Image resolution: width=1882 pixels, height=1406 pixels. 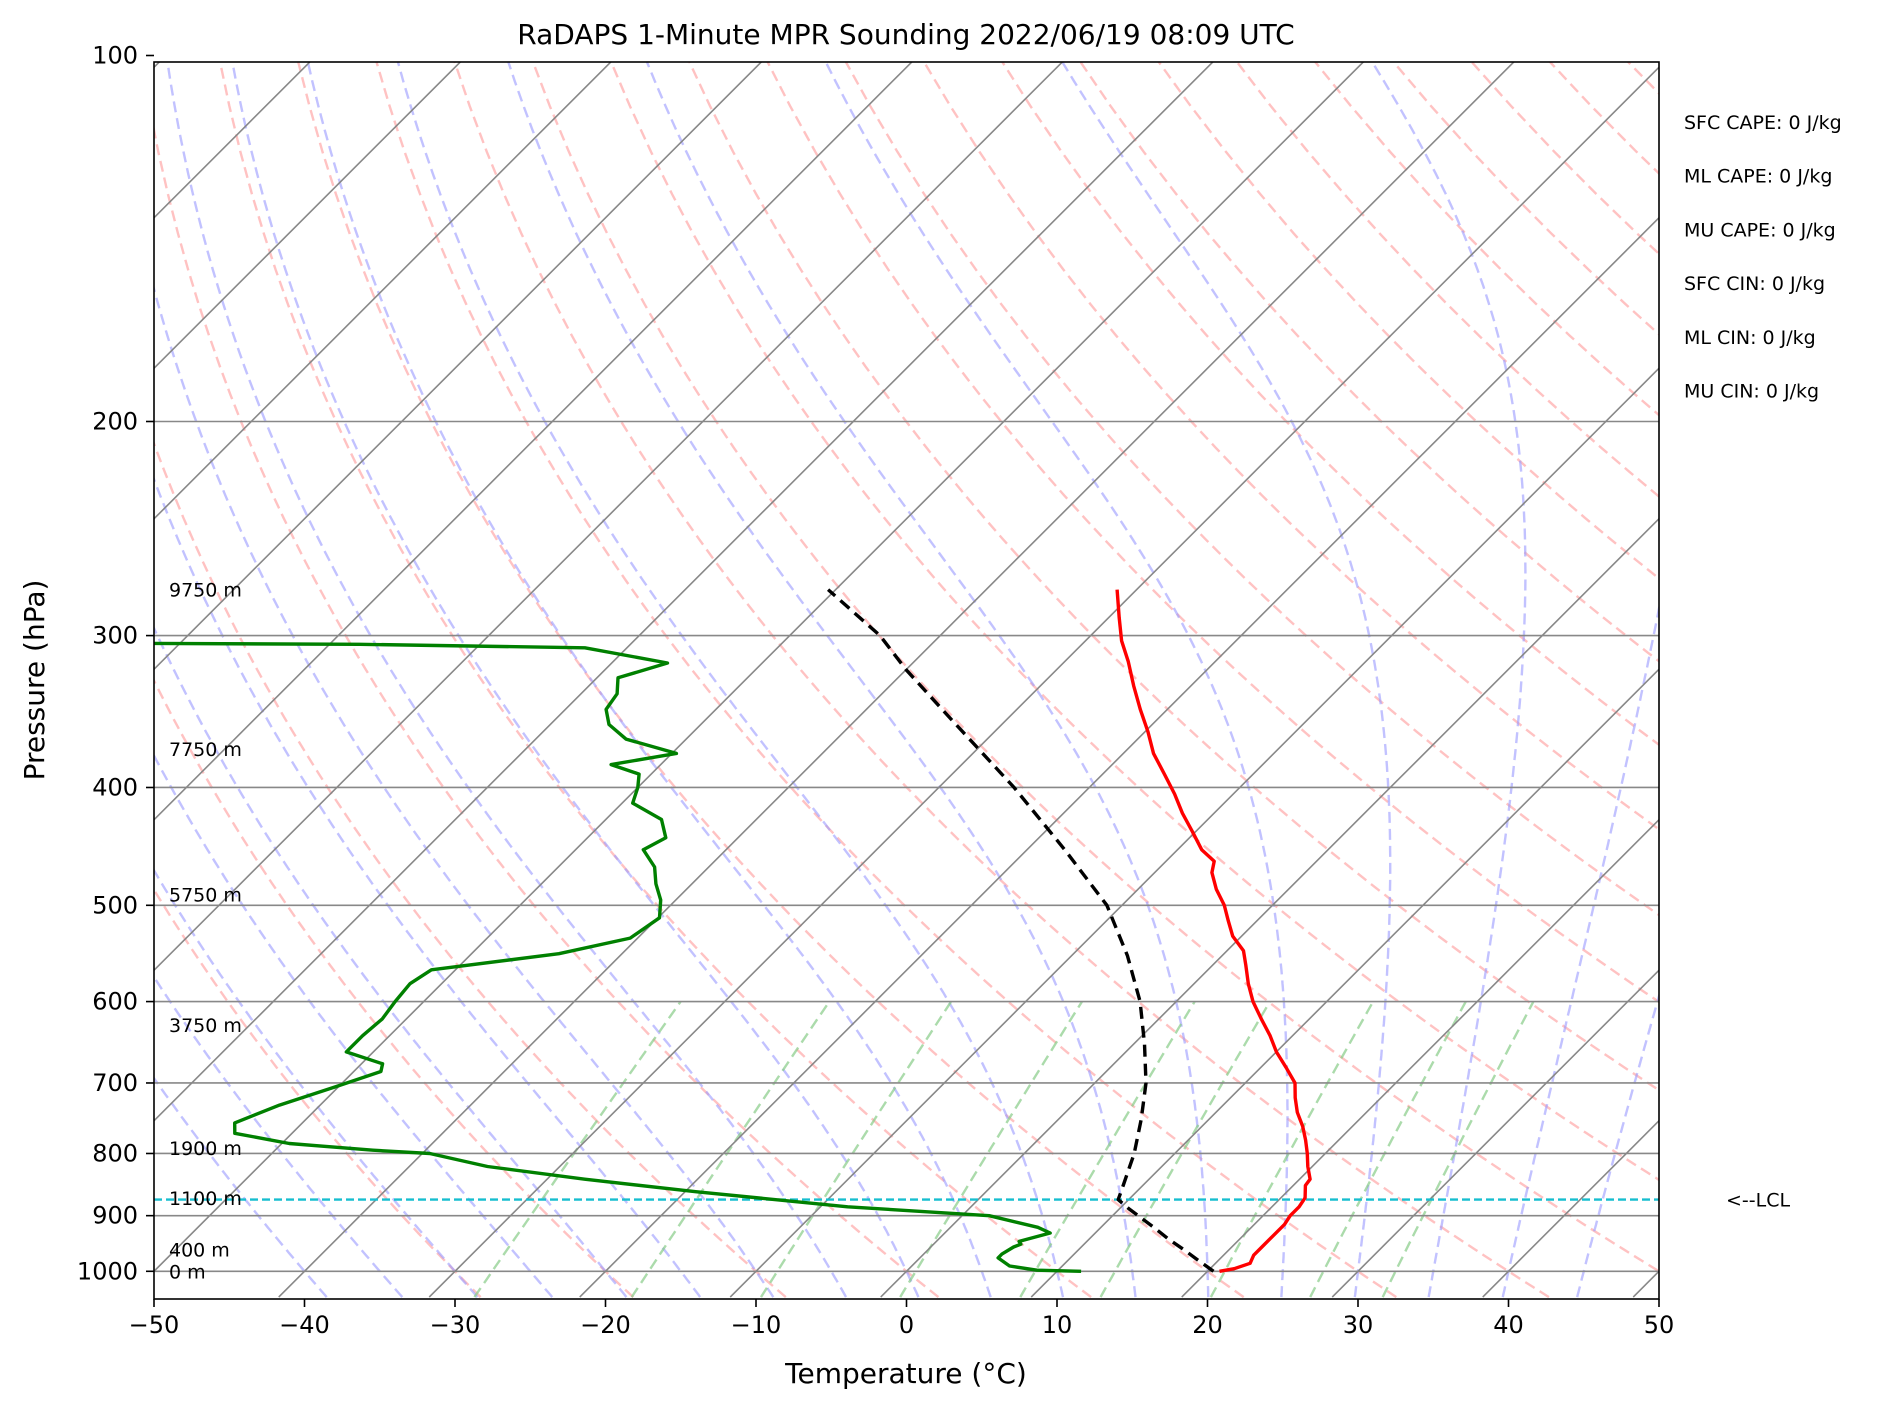 What do you see at coordinates (115, 56) in the screenshot?
I see `y-tick-label: 100` at bounding box center [115, 56].